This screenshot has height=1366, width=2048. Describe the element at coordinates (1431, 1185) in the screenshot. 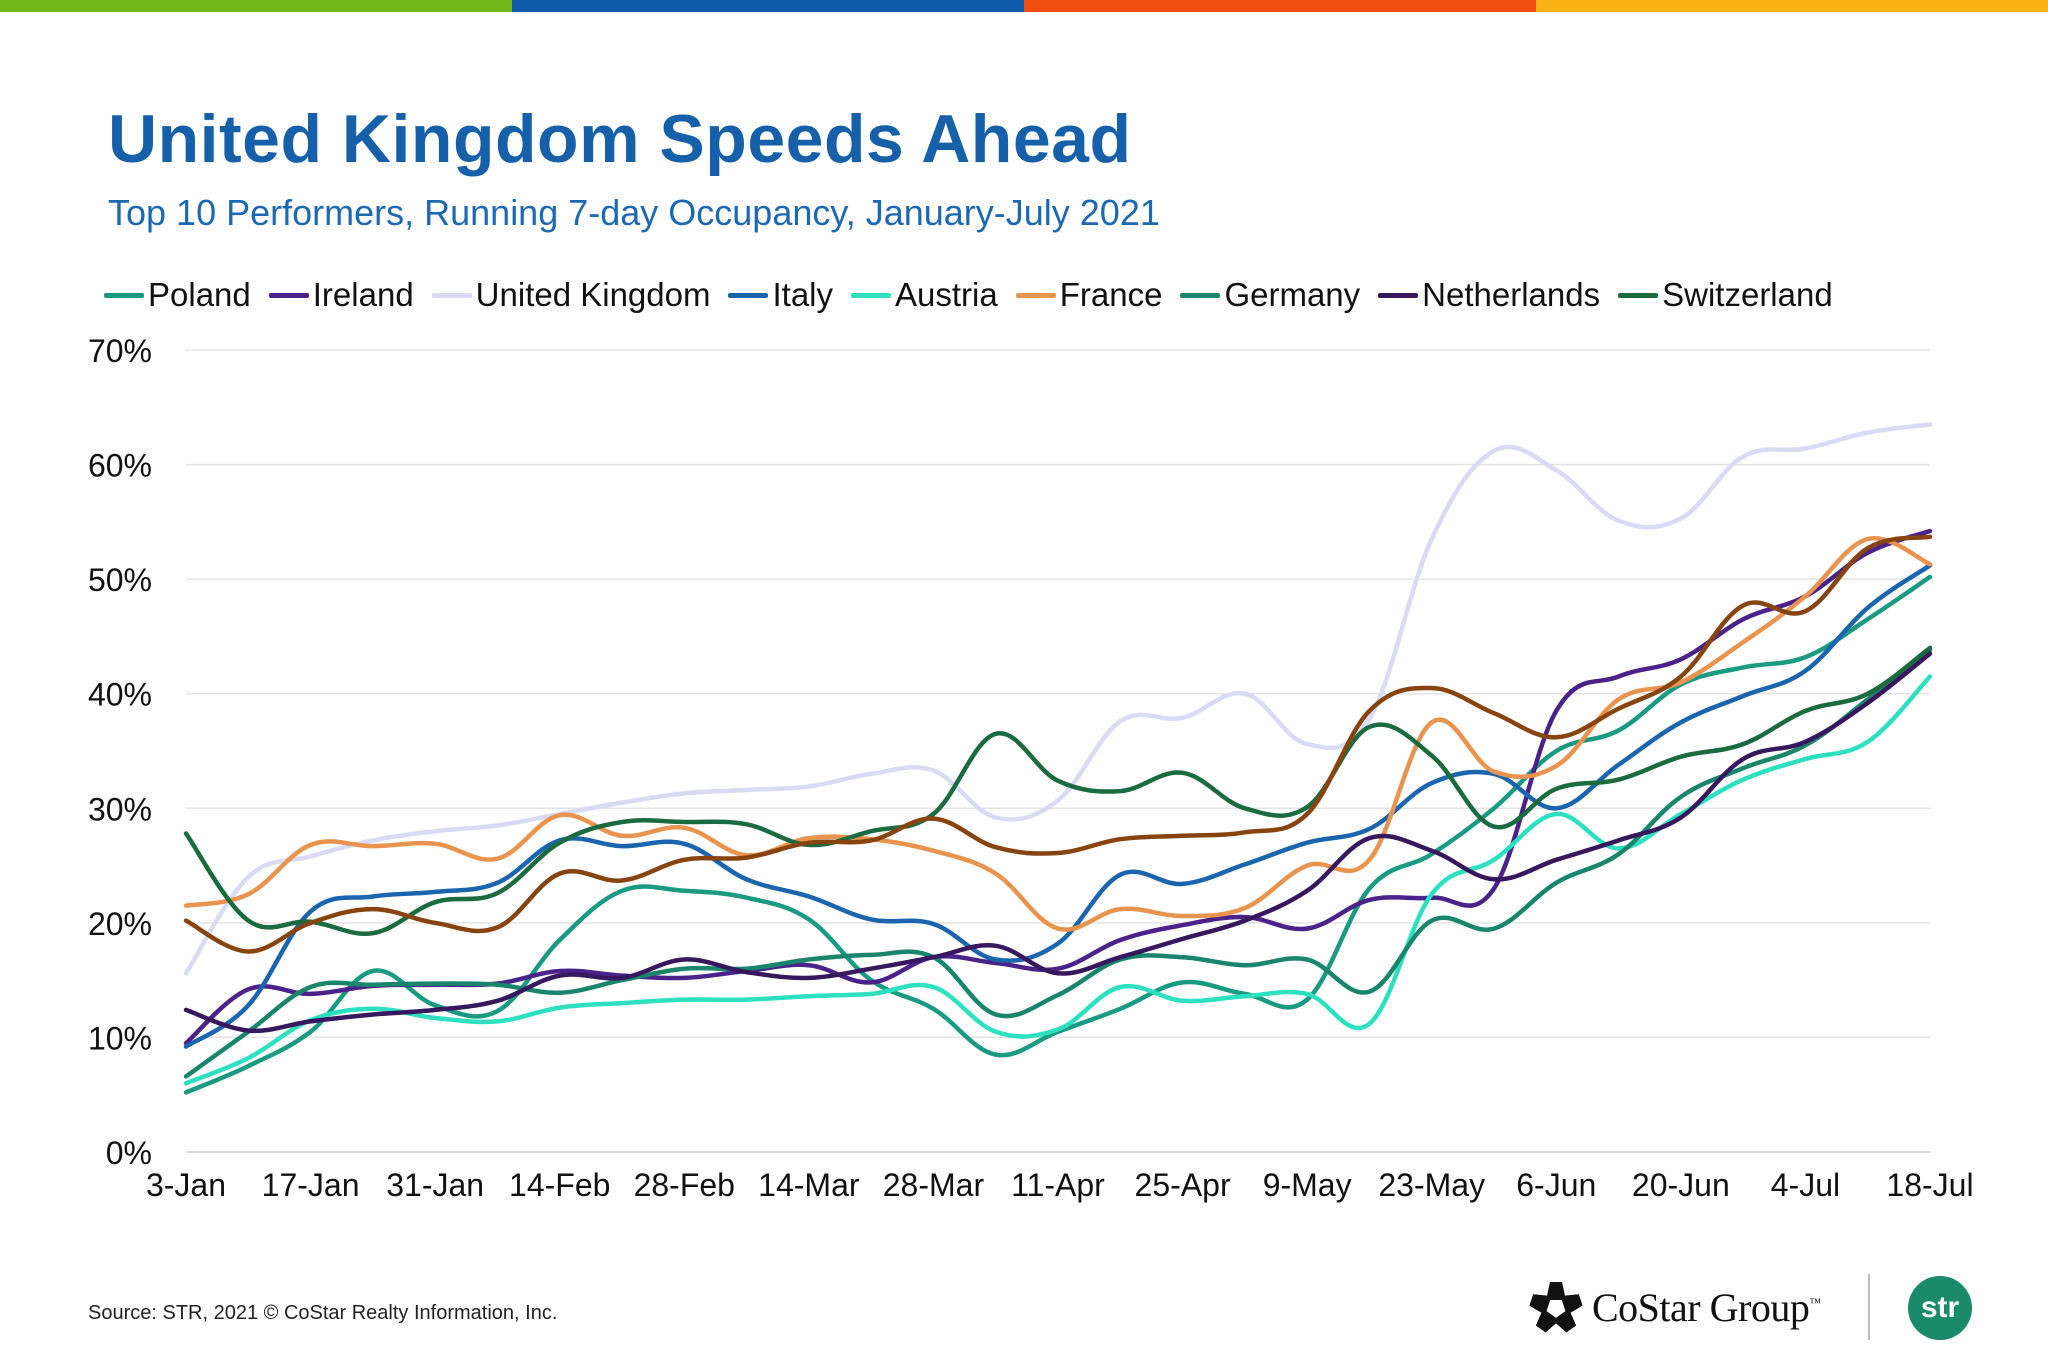

I see `x-tick-label: 23-May` at that location.